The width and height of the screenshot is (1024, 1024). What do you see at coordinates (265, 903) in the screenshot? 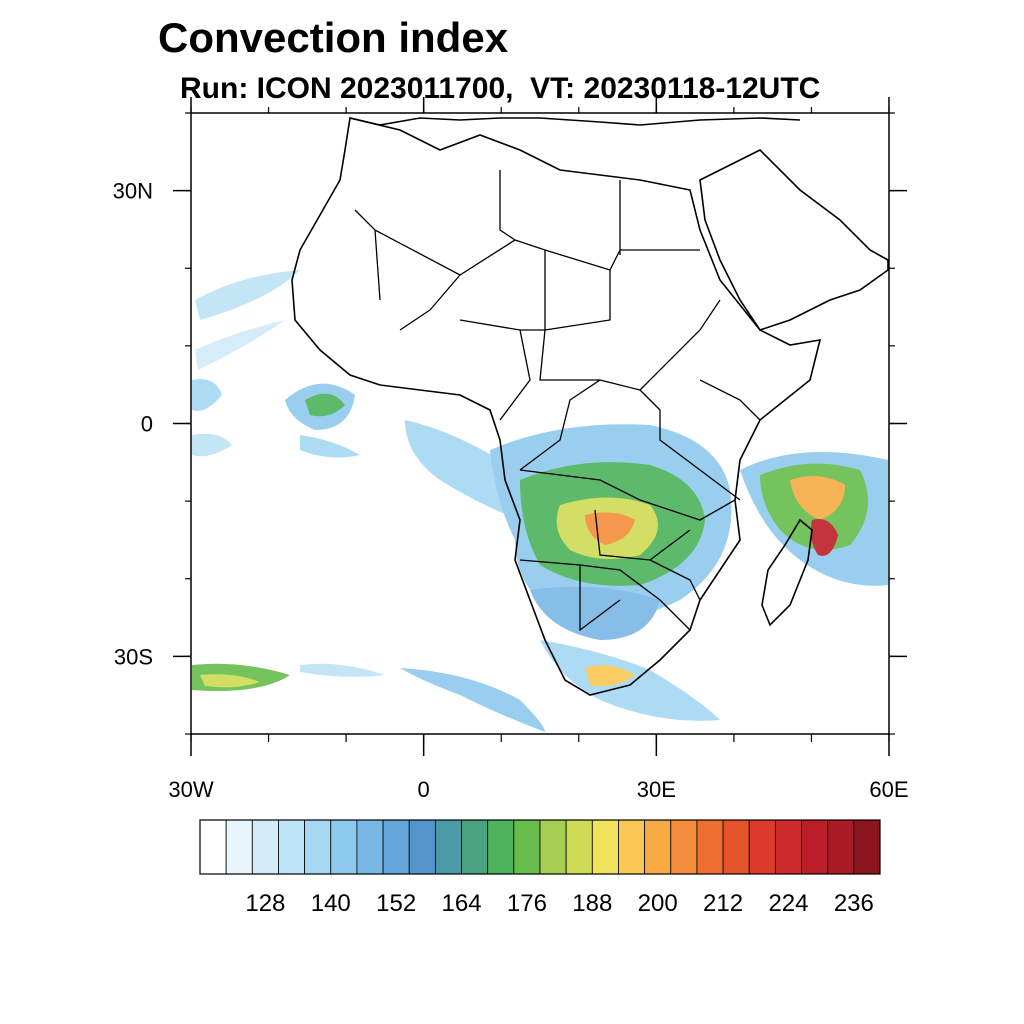
I see `colorbar-label: 128` at bounding box center [265, 903].